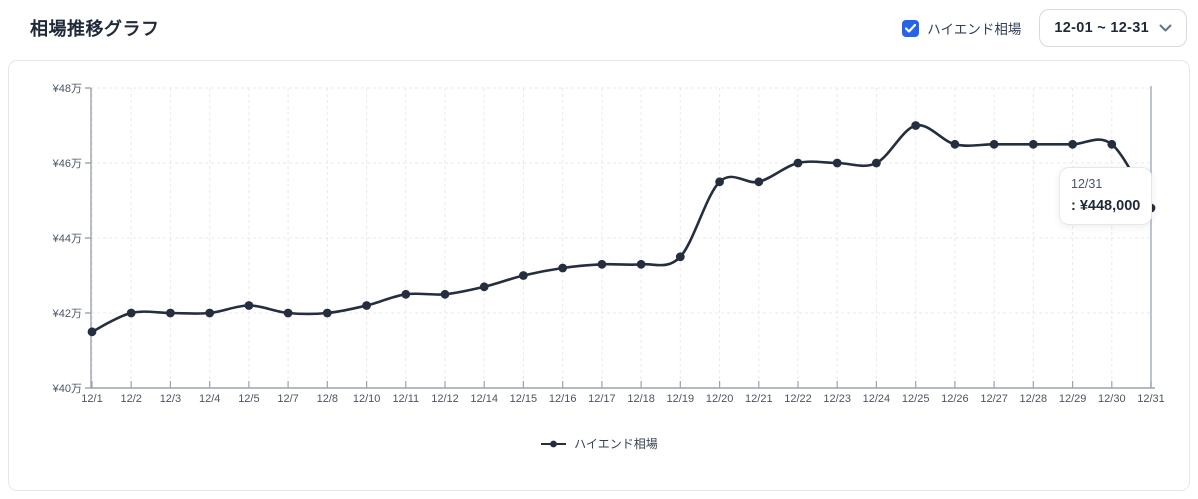  What do you see at coordinates (1165, 28) in the screenshot?
I see `chevron-down-icon` at bounding box center [1165, 28].